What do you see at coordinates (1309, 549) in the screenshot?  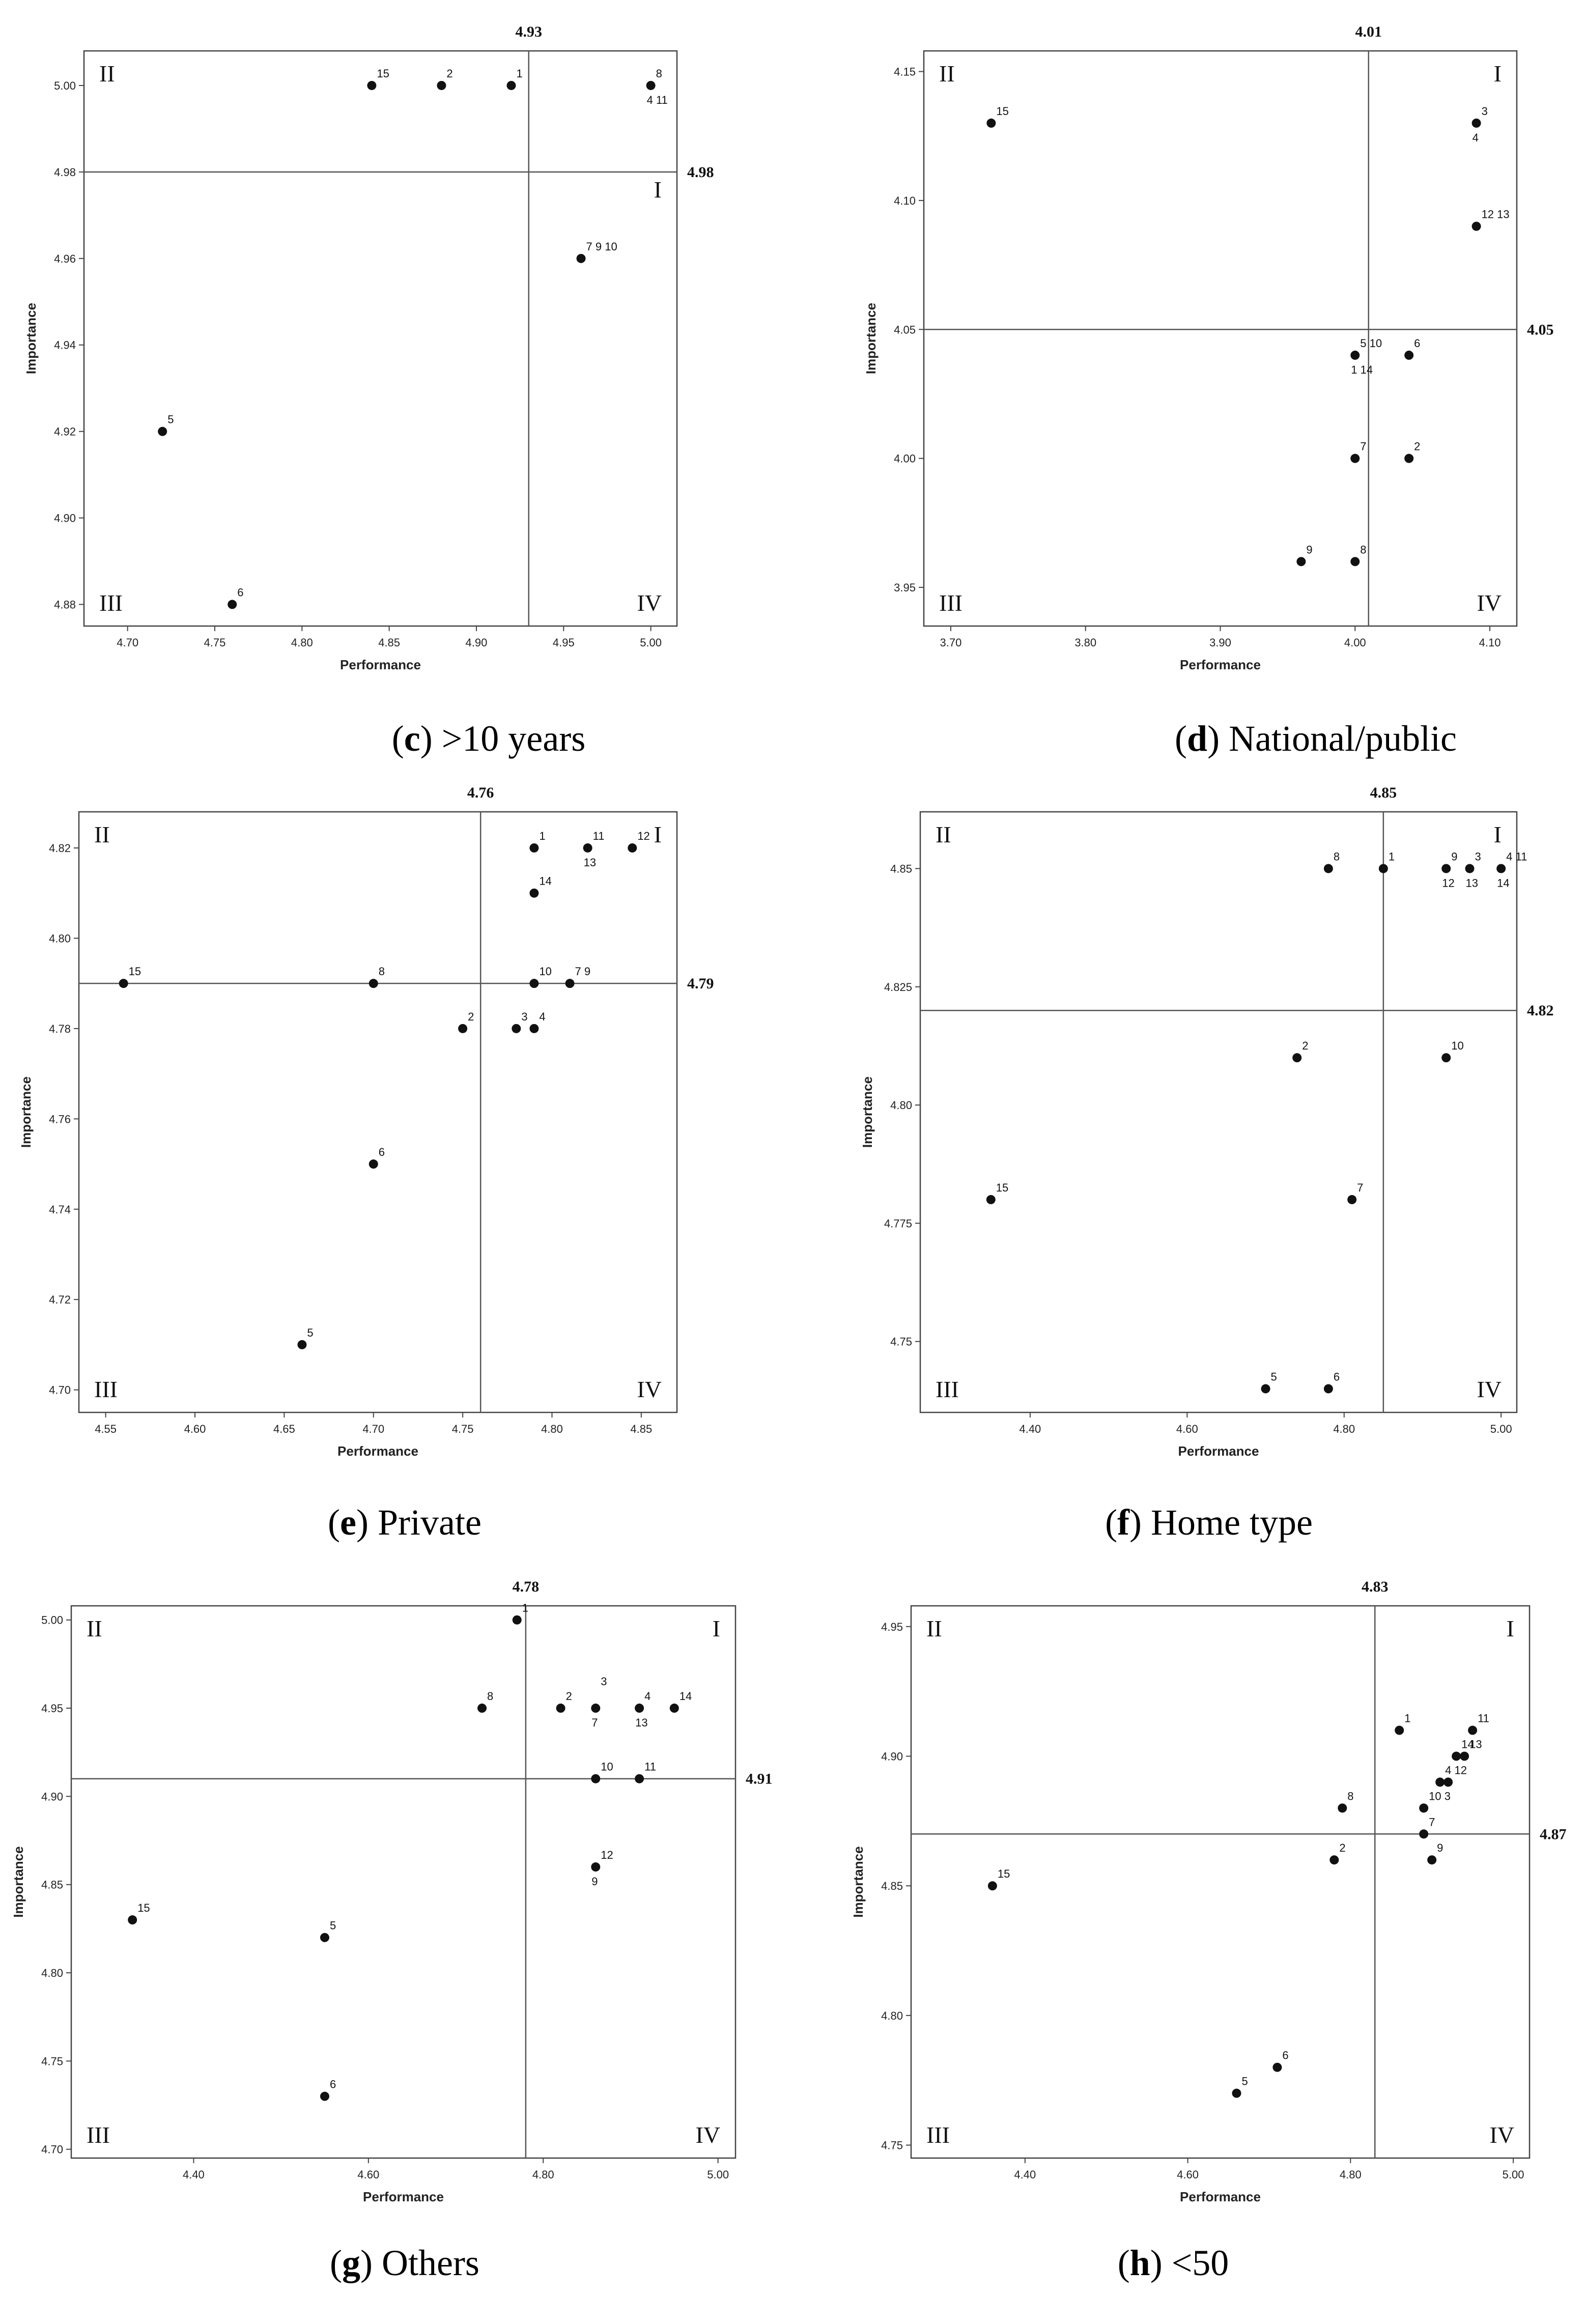 I see `point-label: 9` at bounding box center [1309, 549].